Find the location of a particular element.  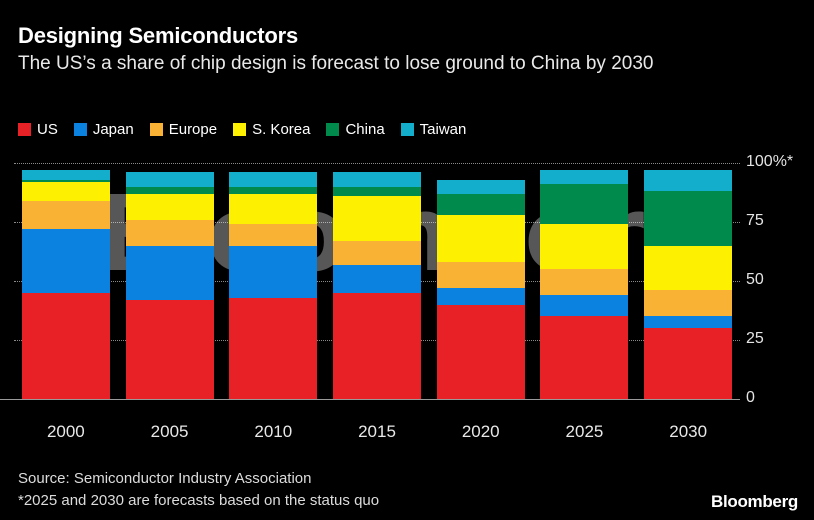

bar-segment-taiwan-2010 is located at coordinates (273, 179).